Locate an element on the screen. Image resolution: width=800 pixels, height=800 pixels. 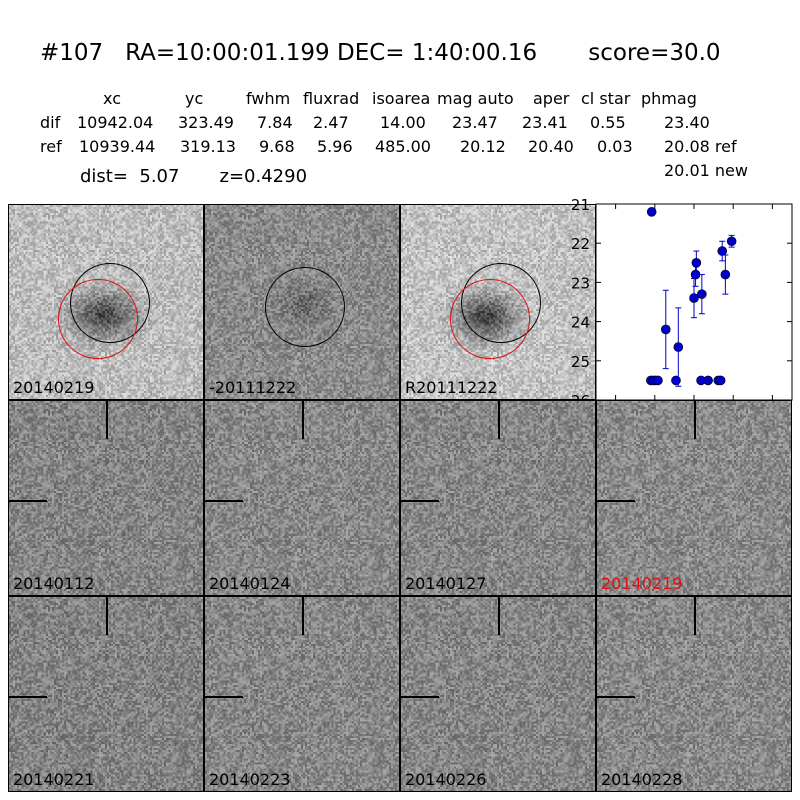
row-label-dif: dif is located at coordinates (50, 122).